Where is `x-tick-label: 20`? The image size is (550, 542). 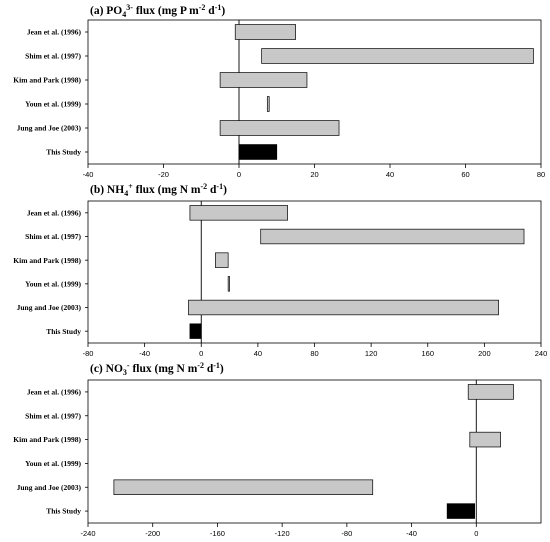
x-tick-label: 20 is located at coordinates (314, 174).